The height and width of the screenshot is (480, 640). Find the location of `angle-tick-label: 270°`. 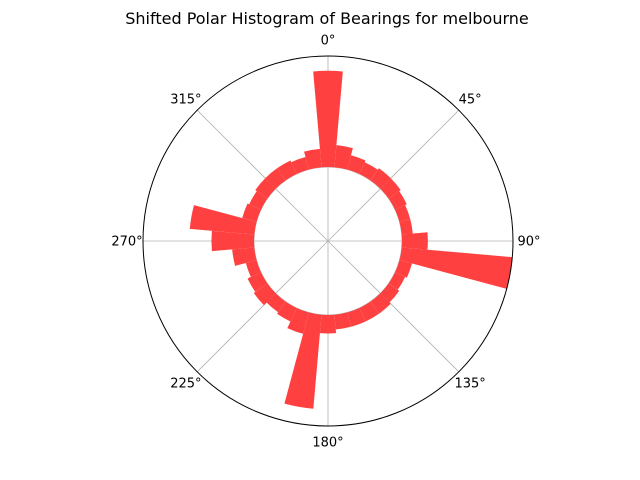

angle-tick-label: 270° is located at coordinates (126, 242).